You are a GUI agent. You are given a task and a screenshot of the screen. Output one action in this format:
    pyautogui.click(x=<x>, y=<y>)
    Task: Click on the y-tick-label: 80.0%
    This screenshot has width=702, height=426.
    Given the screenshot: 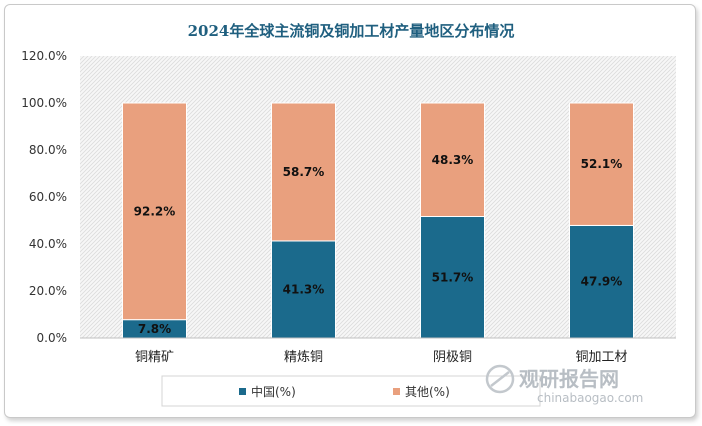 What is the action you would take?
    pyautogui.click(x=48, y=150)
    